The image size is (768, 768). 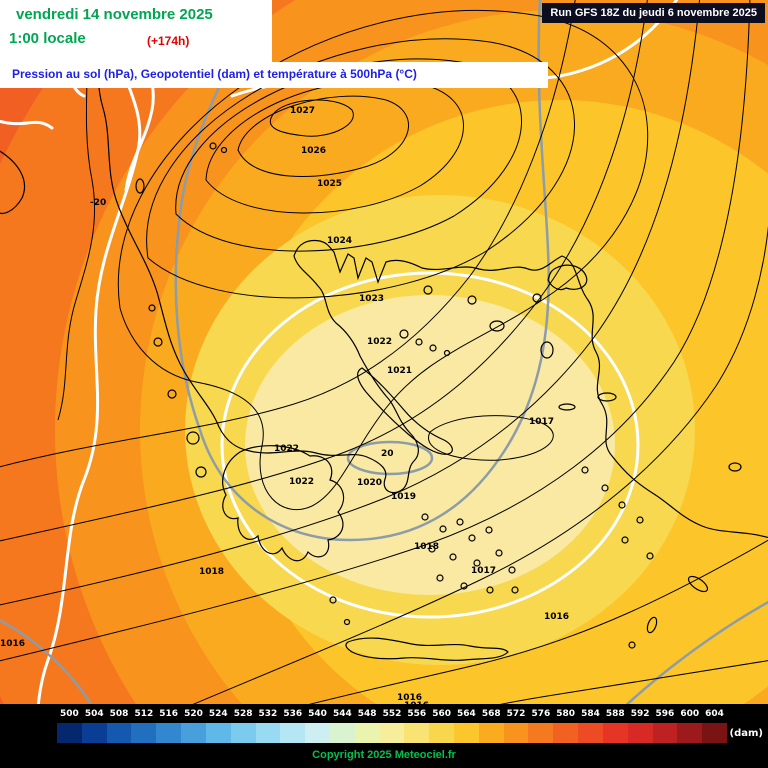 What do you see at coordinates (567, 277) in the screenshot?
I see `lesbos-coast` at bounding box center [567, 277].